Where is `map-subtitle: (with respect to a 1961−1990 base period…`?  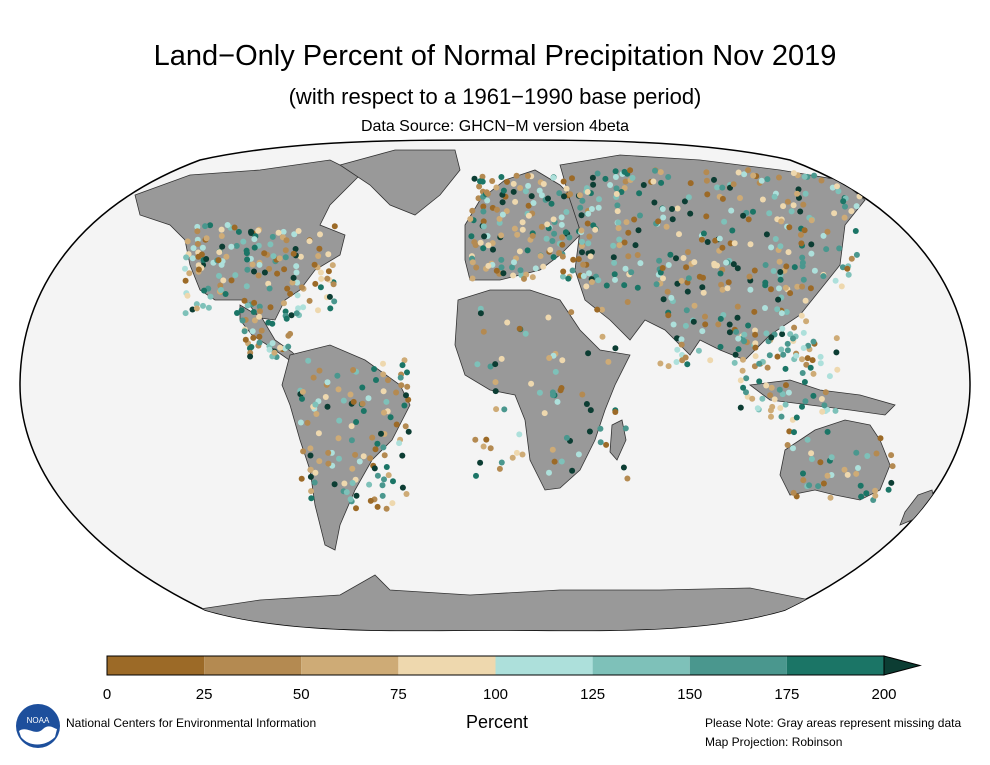 map-subtitle: (with respect to a 1961−1990 base period… is located at coordinates (495, 96).